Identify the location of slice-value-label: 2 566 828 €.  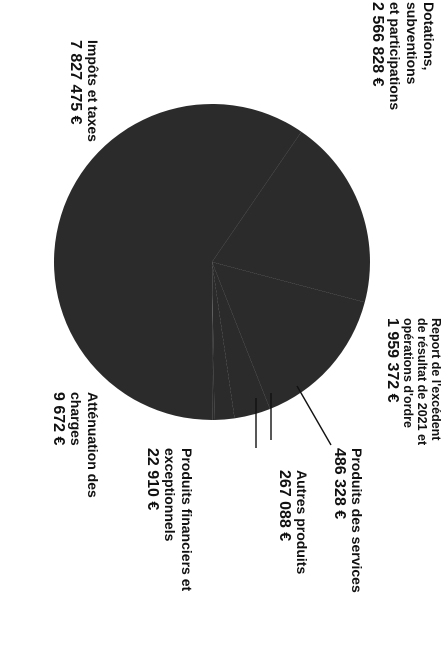
(377, 44).